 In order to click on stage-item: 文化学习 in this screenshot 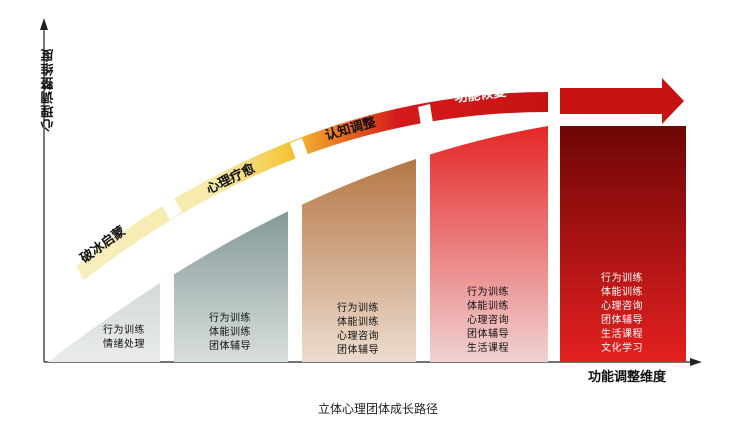, I will do `click(622, 348)`.